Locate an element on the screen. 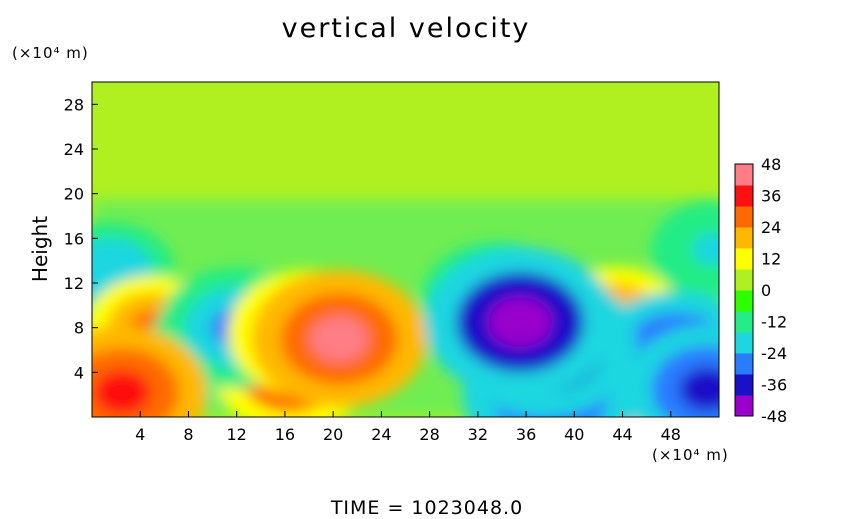 This screenshot has width=854, height=519. time-footer: TIME = 1023048.0 is located at coordinates (427, 508).